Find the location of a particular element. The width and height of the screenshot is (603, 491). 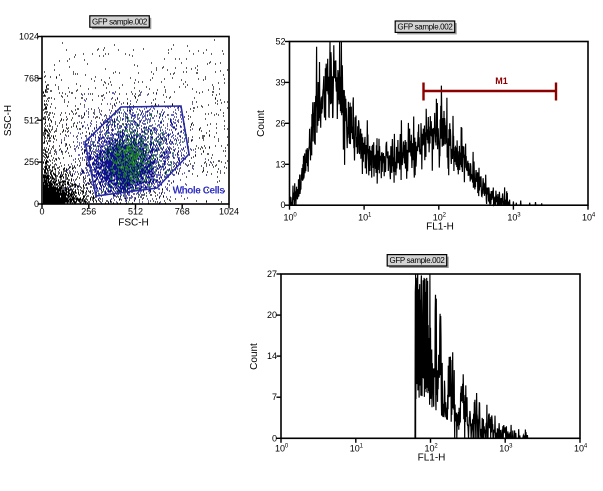

svg-text: 7 is located at coordinates (274, 397).